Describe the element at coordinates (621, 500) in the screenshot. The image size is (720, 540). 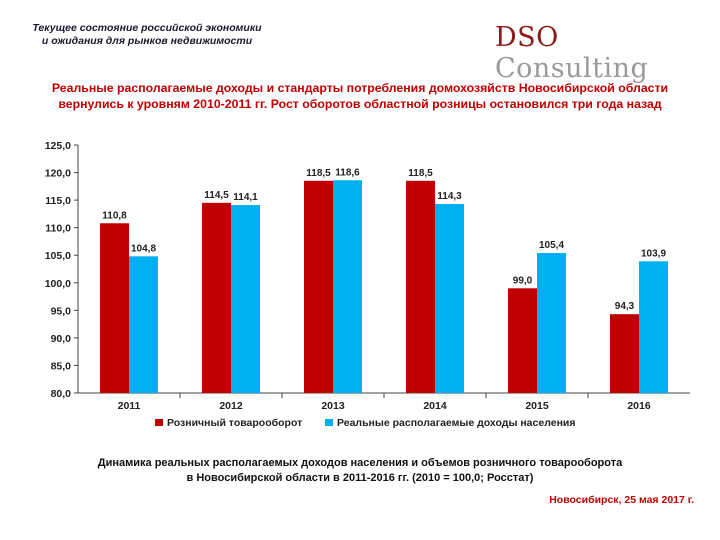
I see `footer-date: Новосибирск, 25 мая 2017 г.` at that location.